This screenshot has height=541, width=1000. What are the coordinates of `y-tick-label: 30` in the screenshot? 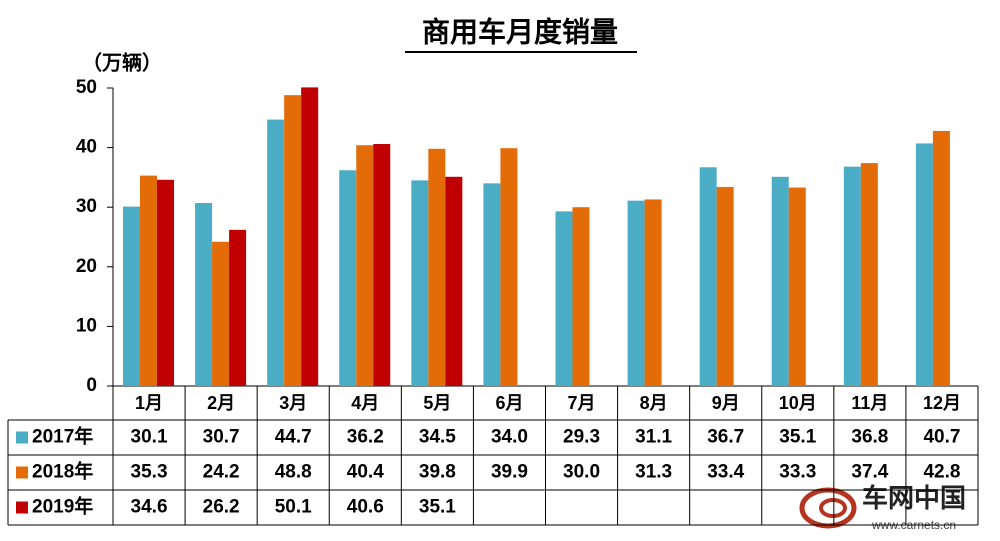 It's located at (86, 206).